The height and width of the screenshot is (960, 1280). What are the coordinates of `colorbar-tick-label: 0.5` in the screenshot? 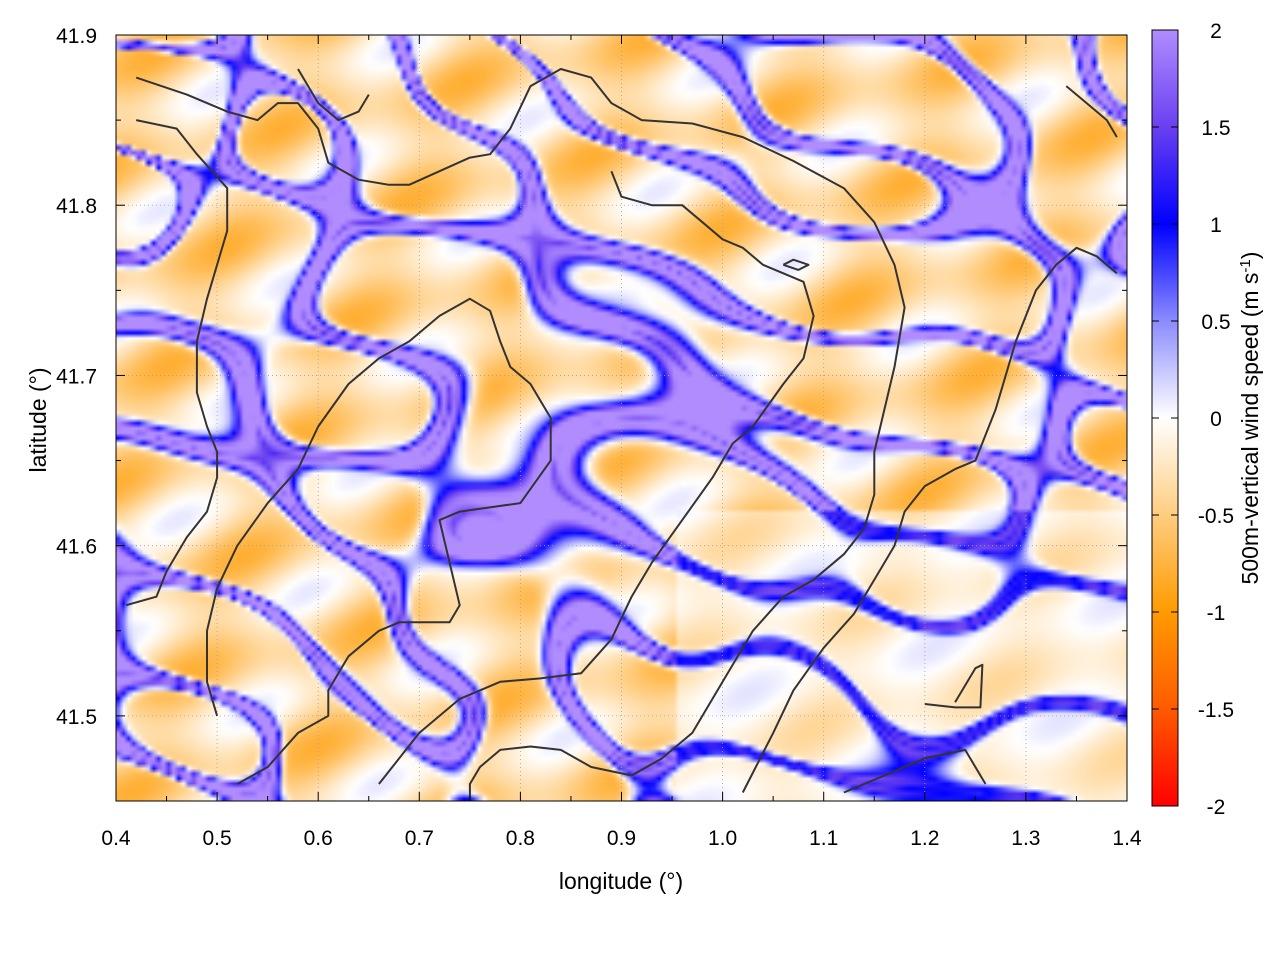 It's located at (1215, 322).